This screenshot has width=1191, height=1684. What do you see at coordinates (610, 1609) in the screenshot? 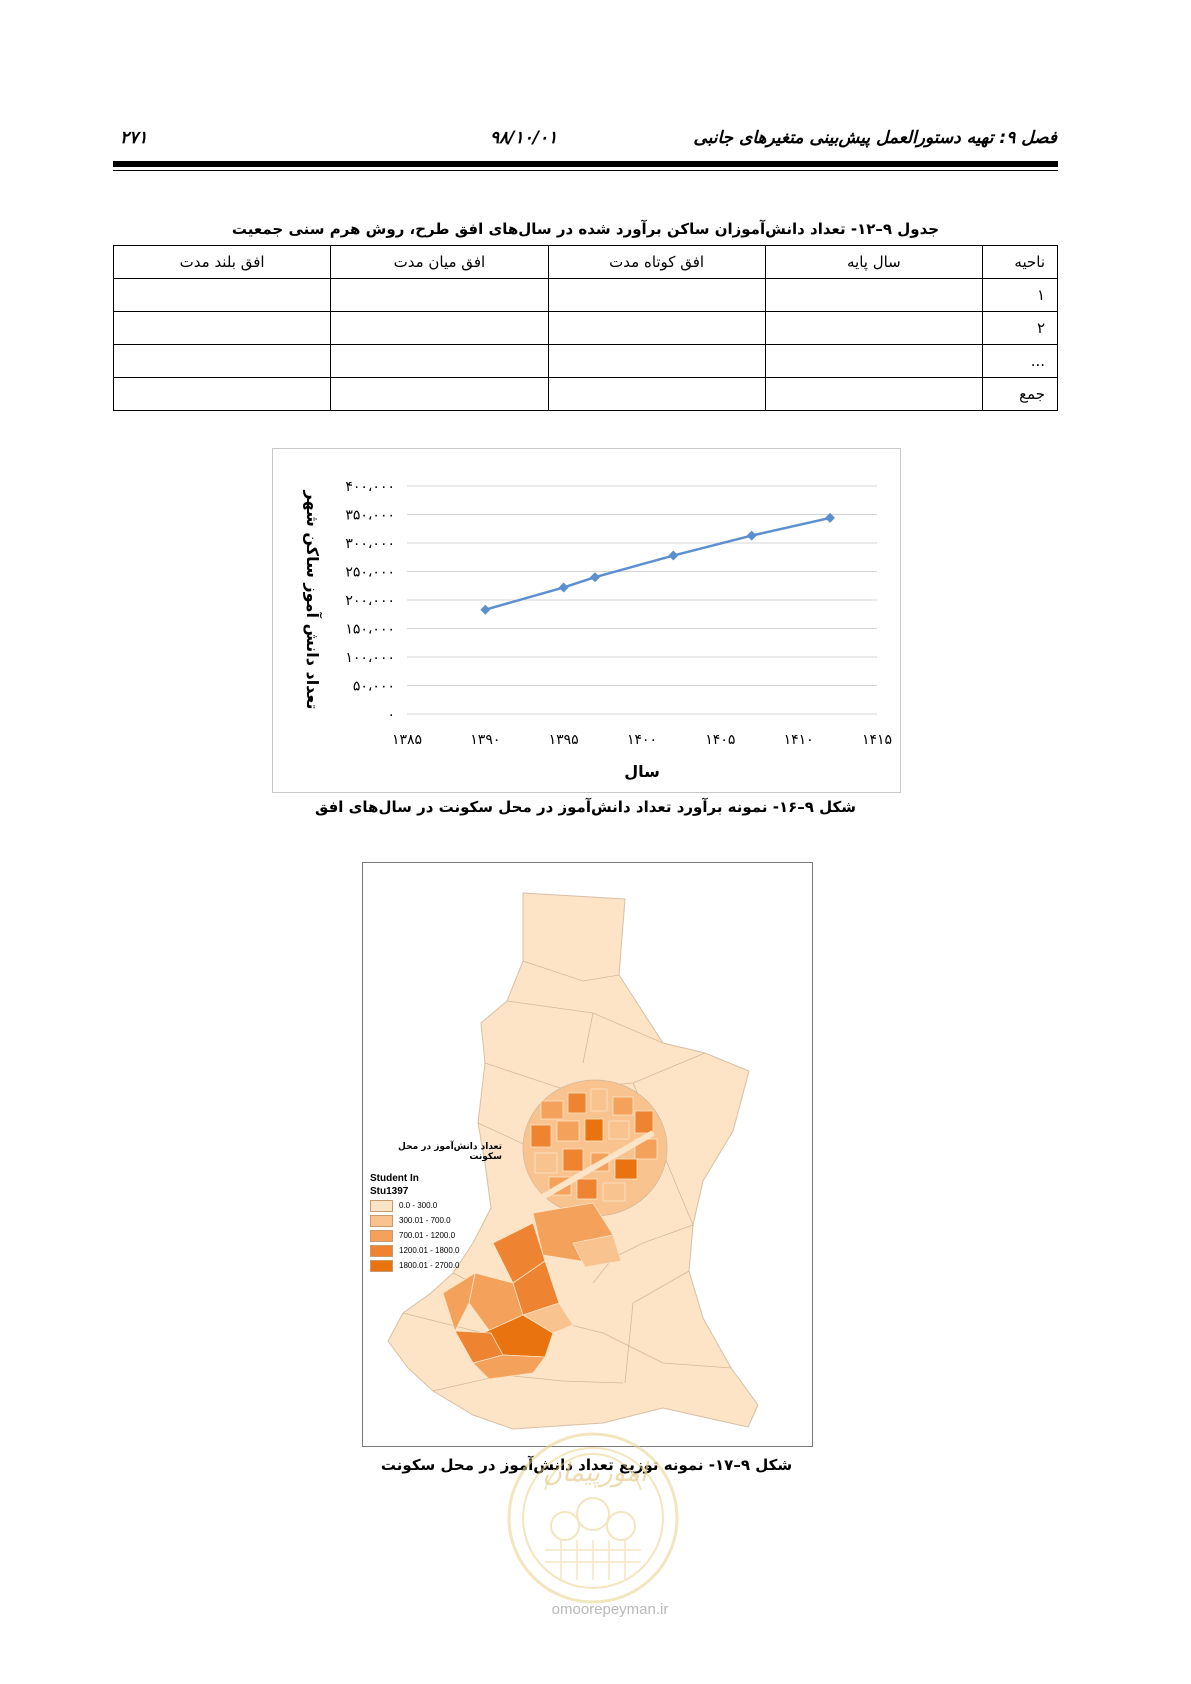
I see `watermark-url: omoorepeyman.ir` at bounding box center [610, 1609].